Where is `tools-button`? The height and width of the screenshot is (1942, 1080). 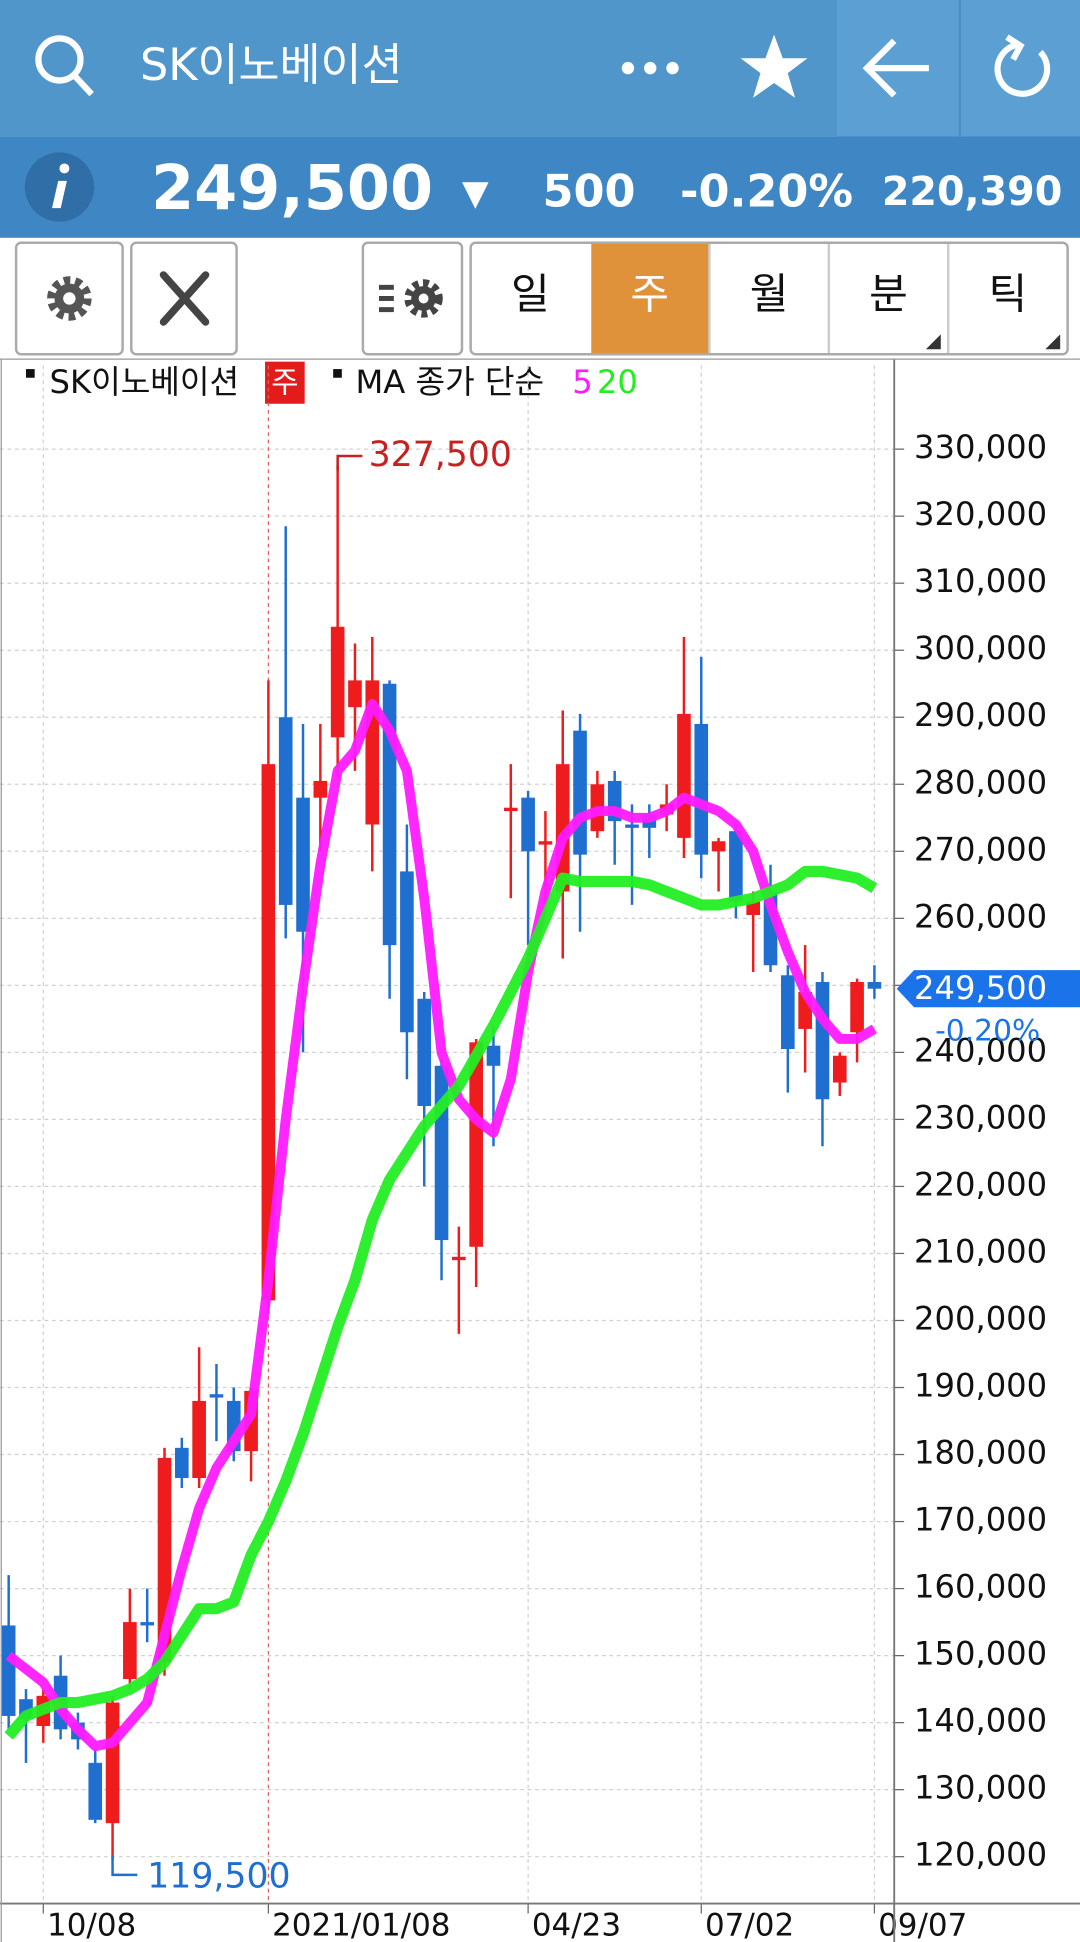
tools-button is located at coordinates (184, 298).